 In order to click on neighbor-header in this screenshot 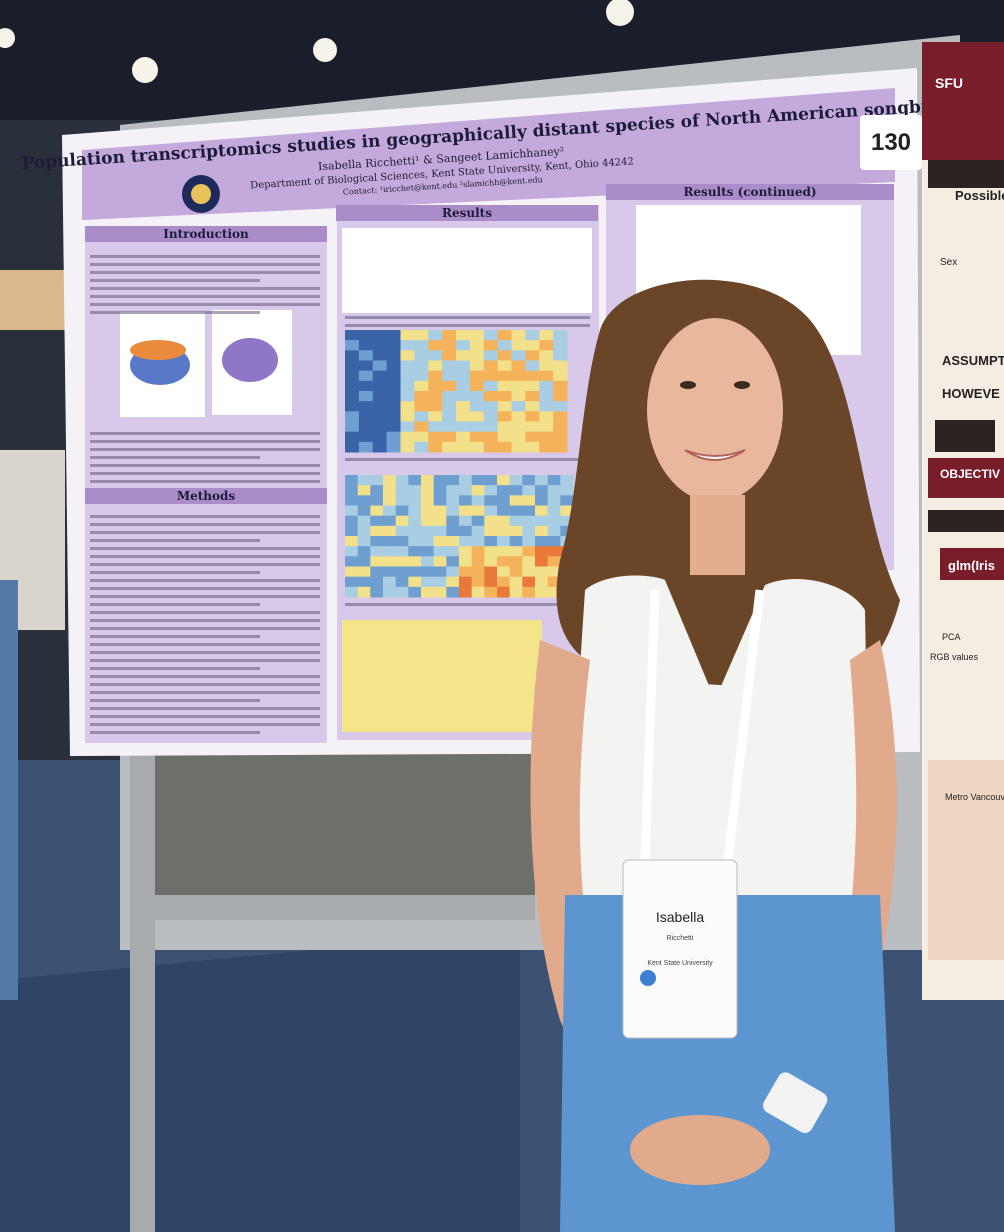, I will do `click(963, 101)`.